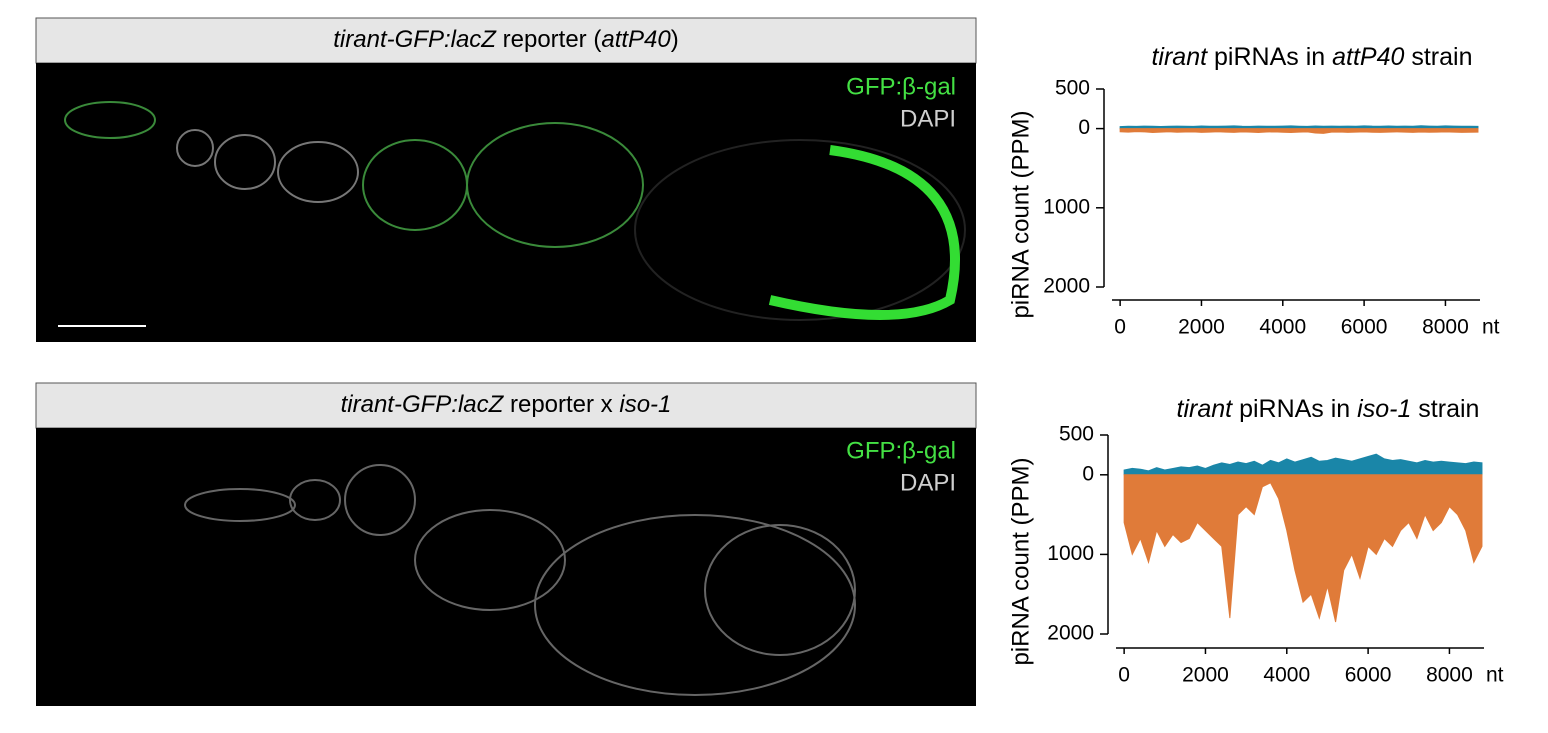 The height and width of the screenshot is (733, 1548). I want to click on chart-title: tirant piRNAs in iso-1 strain, so click(1328, 409).